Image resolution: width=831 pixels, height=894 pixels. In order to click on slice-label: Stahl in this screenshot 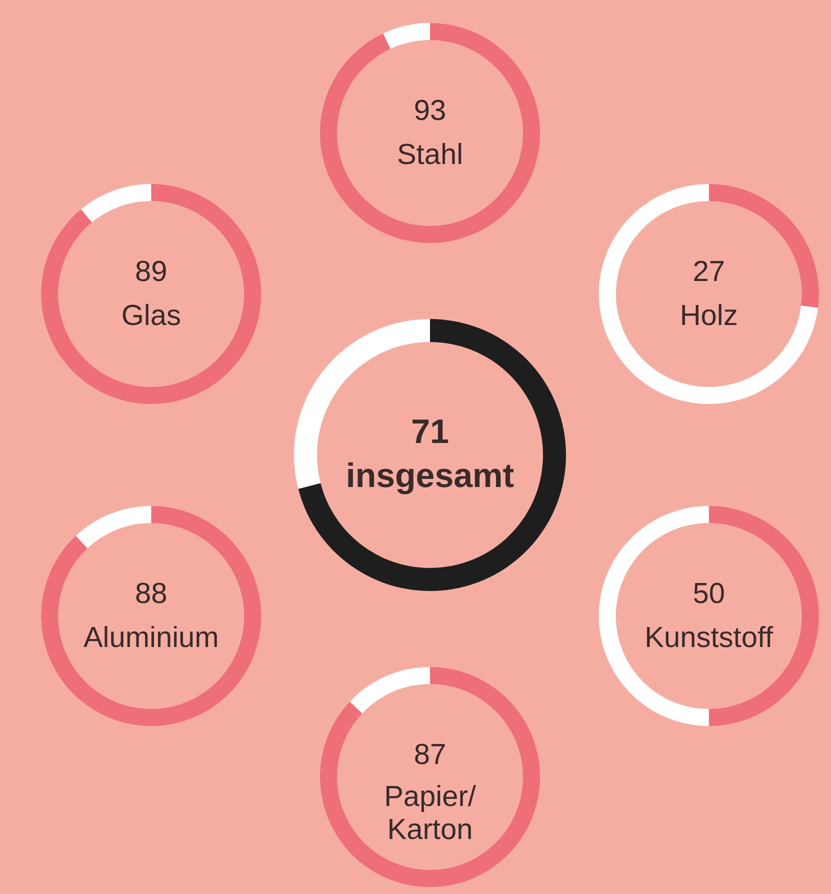, I will do `click(430, 155)`.